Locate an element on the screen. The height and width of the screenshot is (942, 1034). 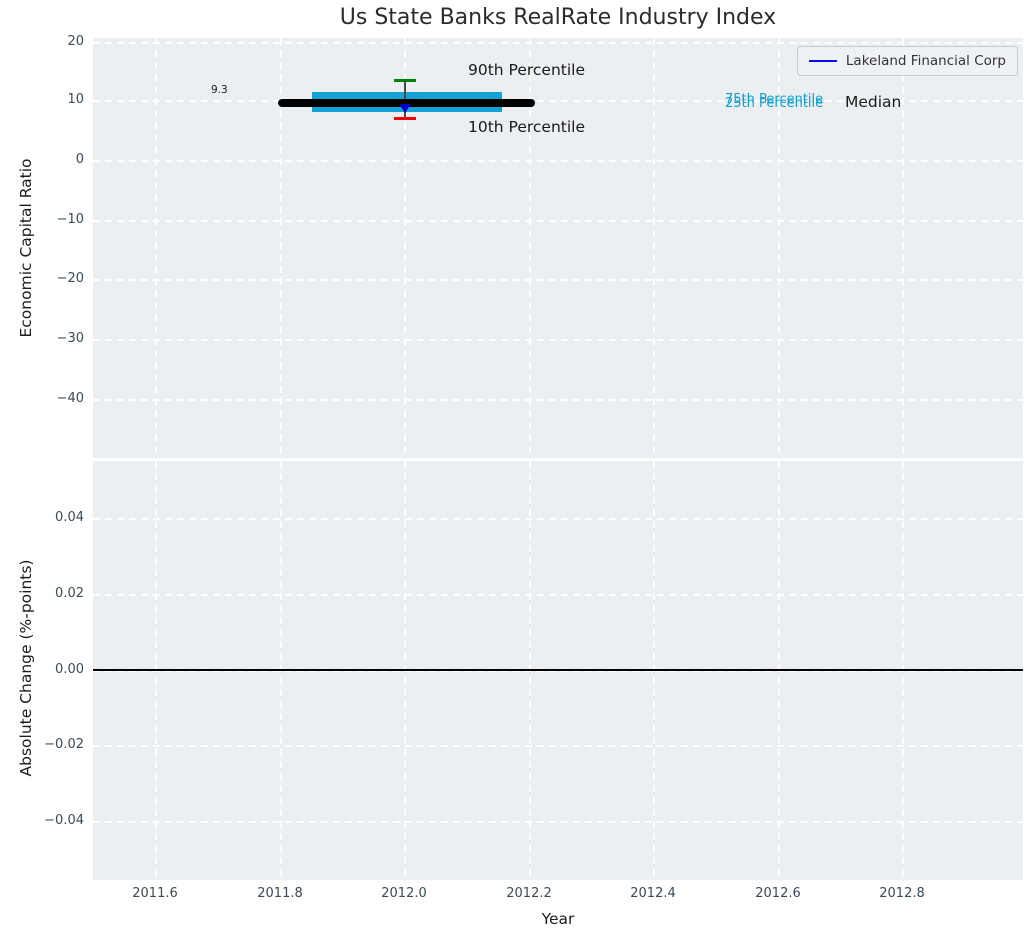
ytick-label: 0 is located at coordinates (79, 159).